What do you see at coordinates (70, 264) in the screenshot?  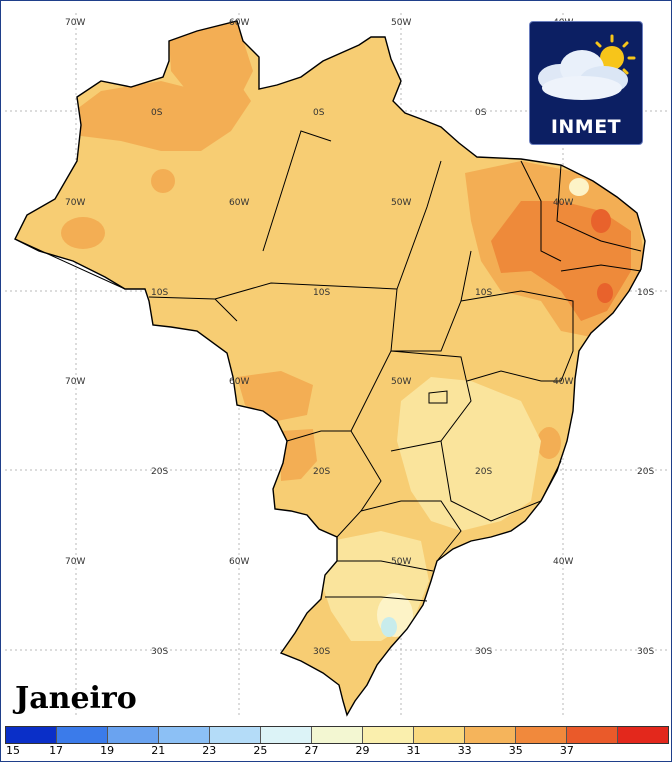 I see `state-boundary-acre` at bounding box center [70, 264].